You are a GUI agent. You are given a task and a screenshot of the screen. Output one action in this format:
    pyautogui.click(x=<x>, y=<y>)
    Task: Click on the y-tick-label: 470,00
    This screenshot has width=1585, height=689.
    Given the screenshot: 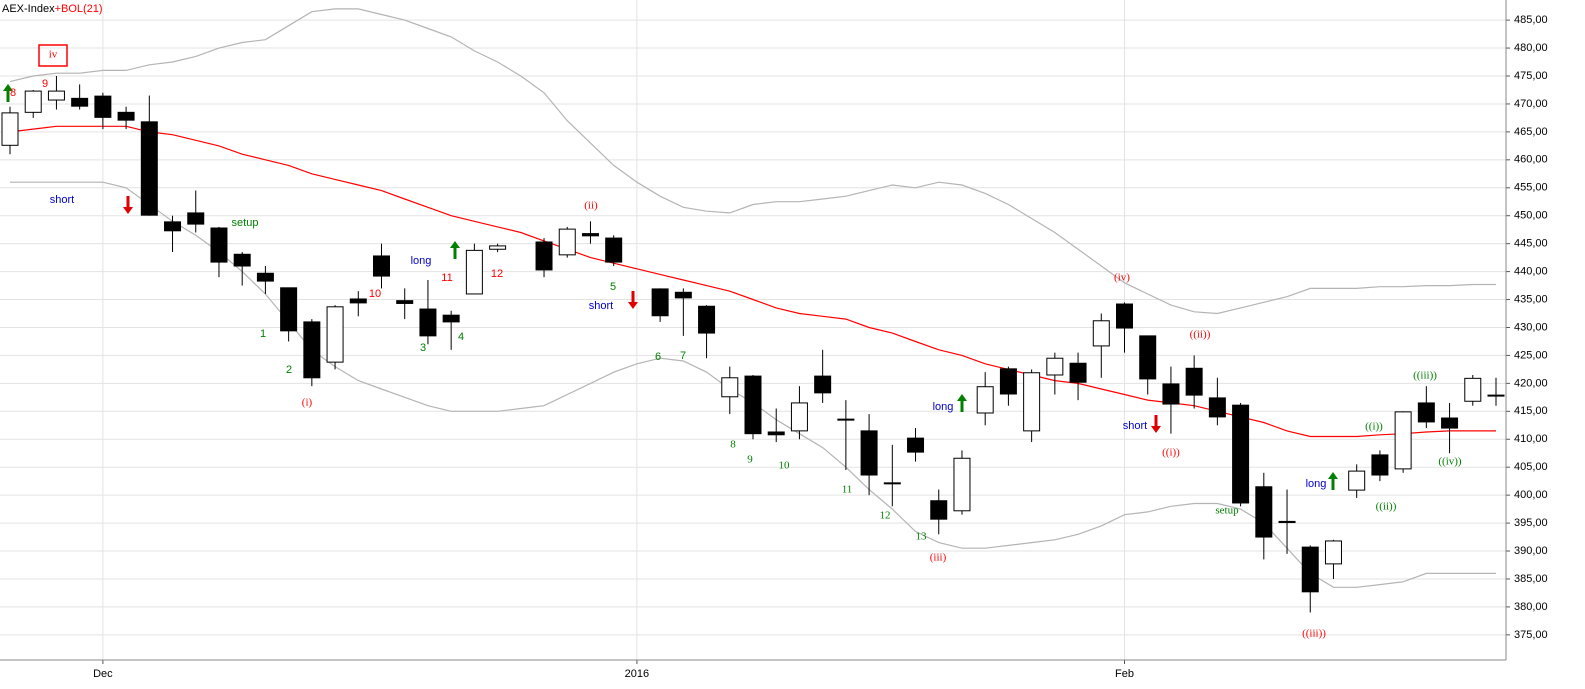 What is the action you would take?
    pyautogui.click(x=1531, y=104)
    